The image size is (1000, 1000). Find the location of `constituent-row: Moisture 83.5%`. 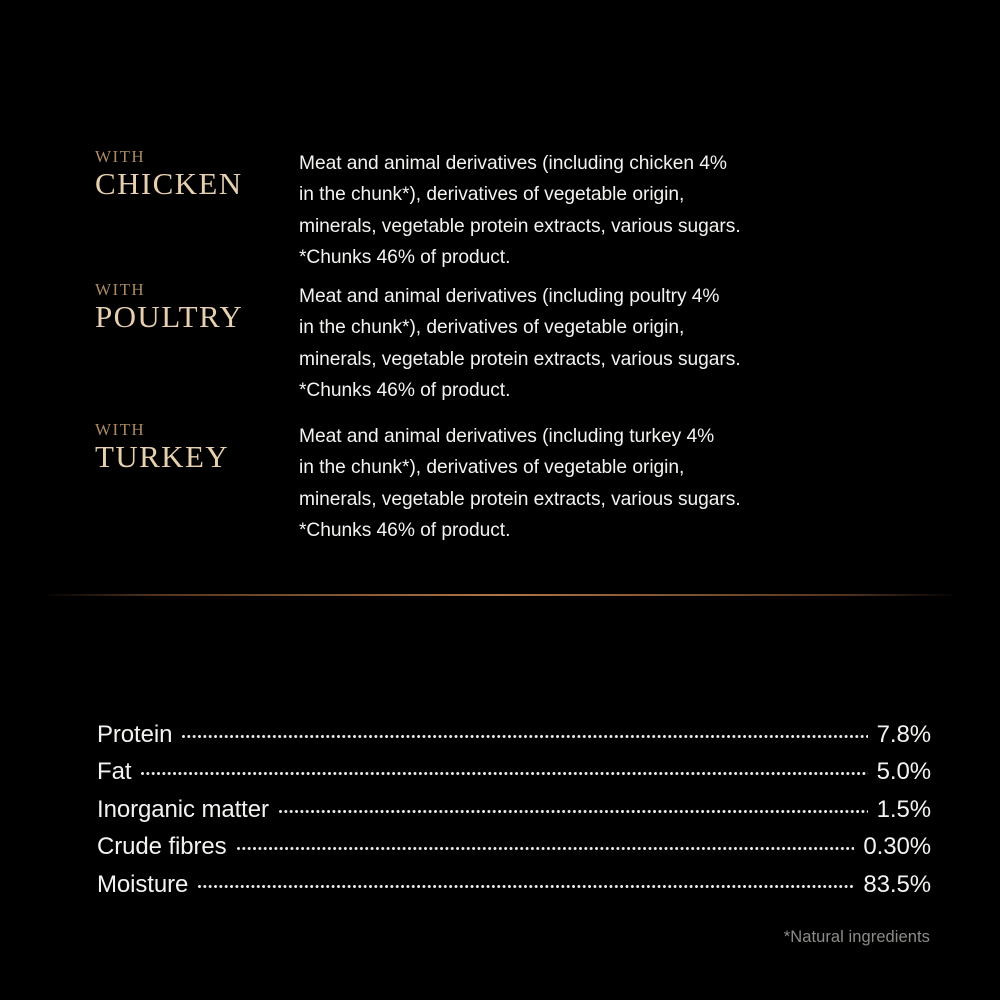

constituent-row: Moisture 83.5% is located at coordinates (514, 886).